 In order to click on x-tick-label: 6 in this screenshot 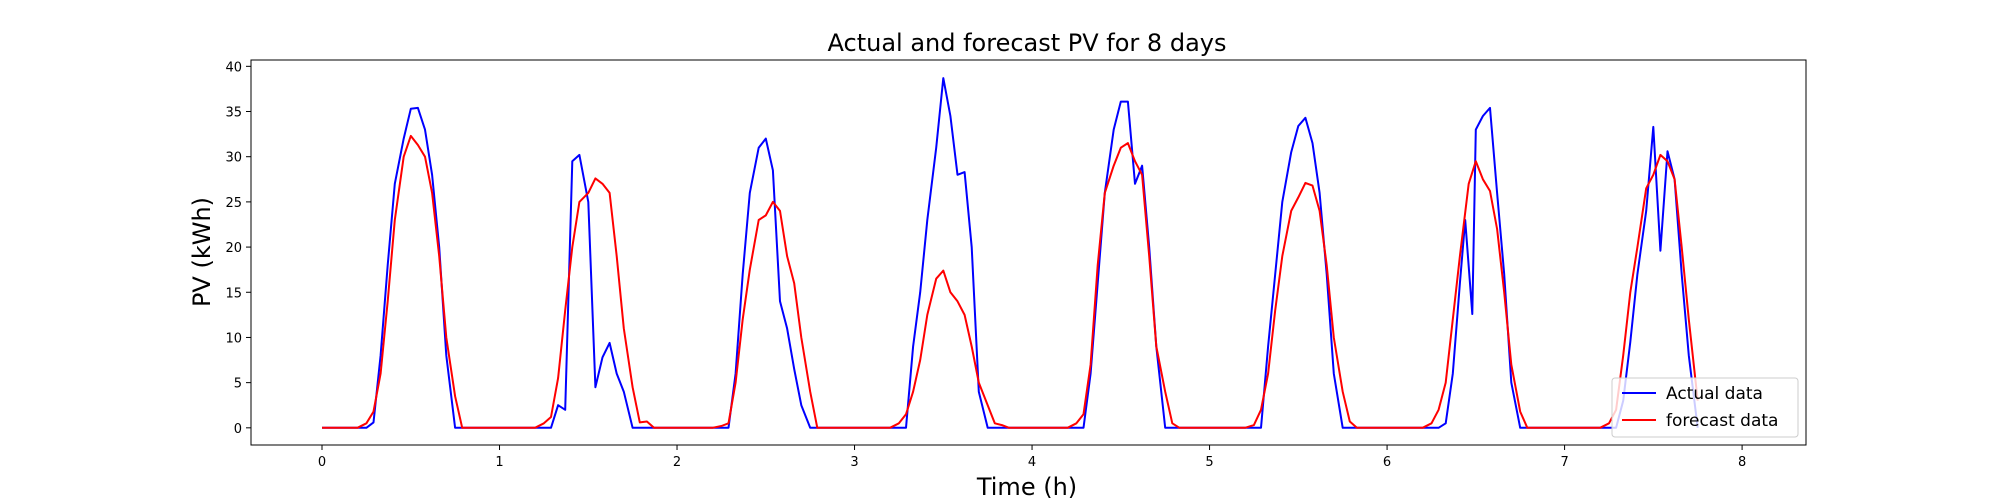, I will do `click(1387, 462)`.